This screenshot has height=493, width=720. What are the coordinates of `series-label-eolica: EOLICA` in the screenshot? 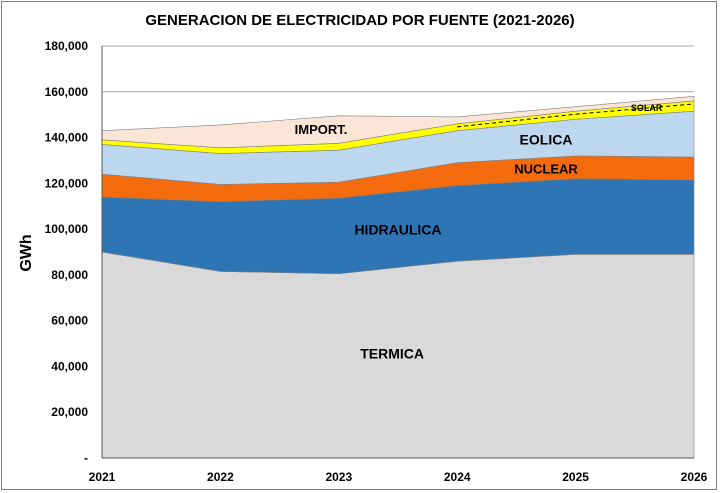 It's located at (546, 140).